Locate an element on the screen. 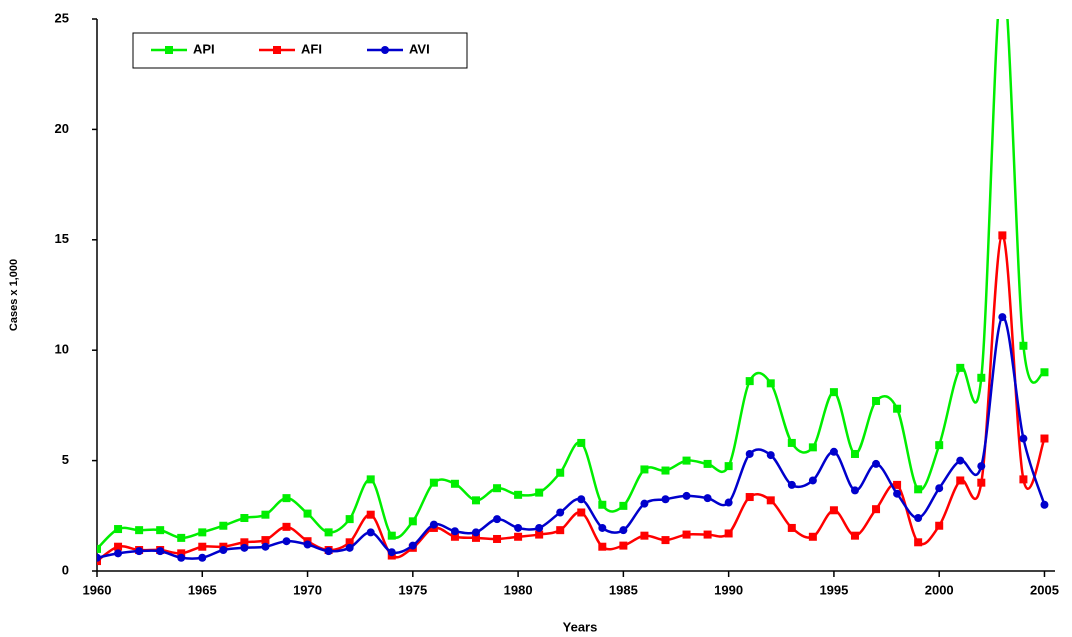 Image resolution: width=1072 pixels, height=637 pixels. x-tick-label: 2000 is located at coordinates (939, 589).